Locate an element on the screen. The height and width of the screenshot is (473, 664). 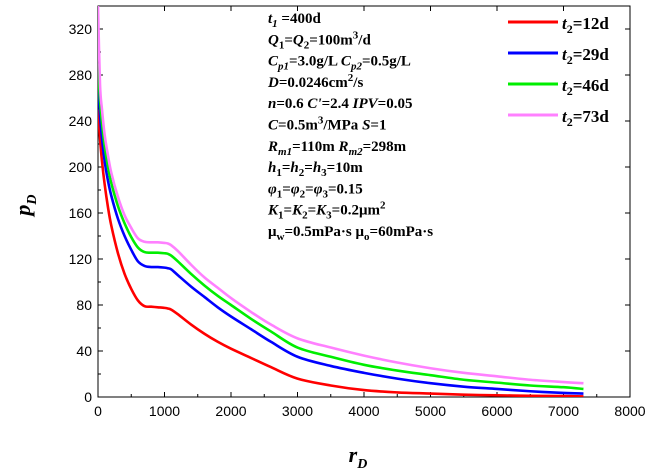
y-axis-label-sub: D is located at coordinates (32, 199).